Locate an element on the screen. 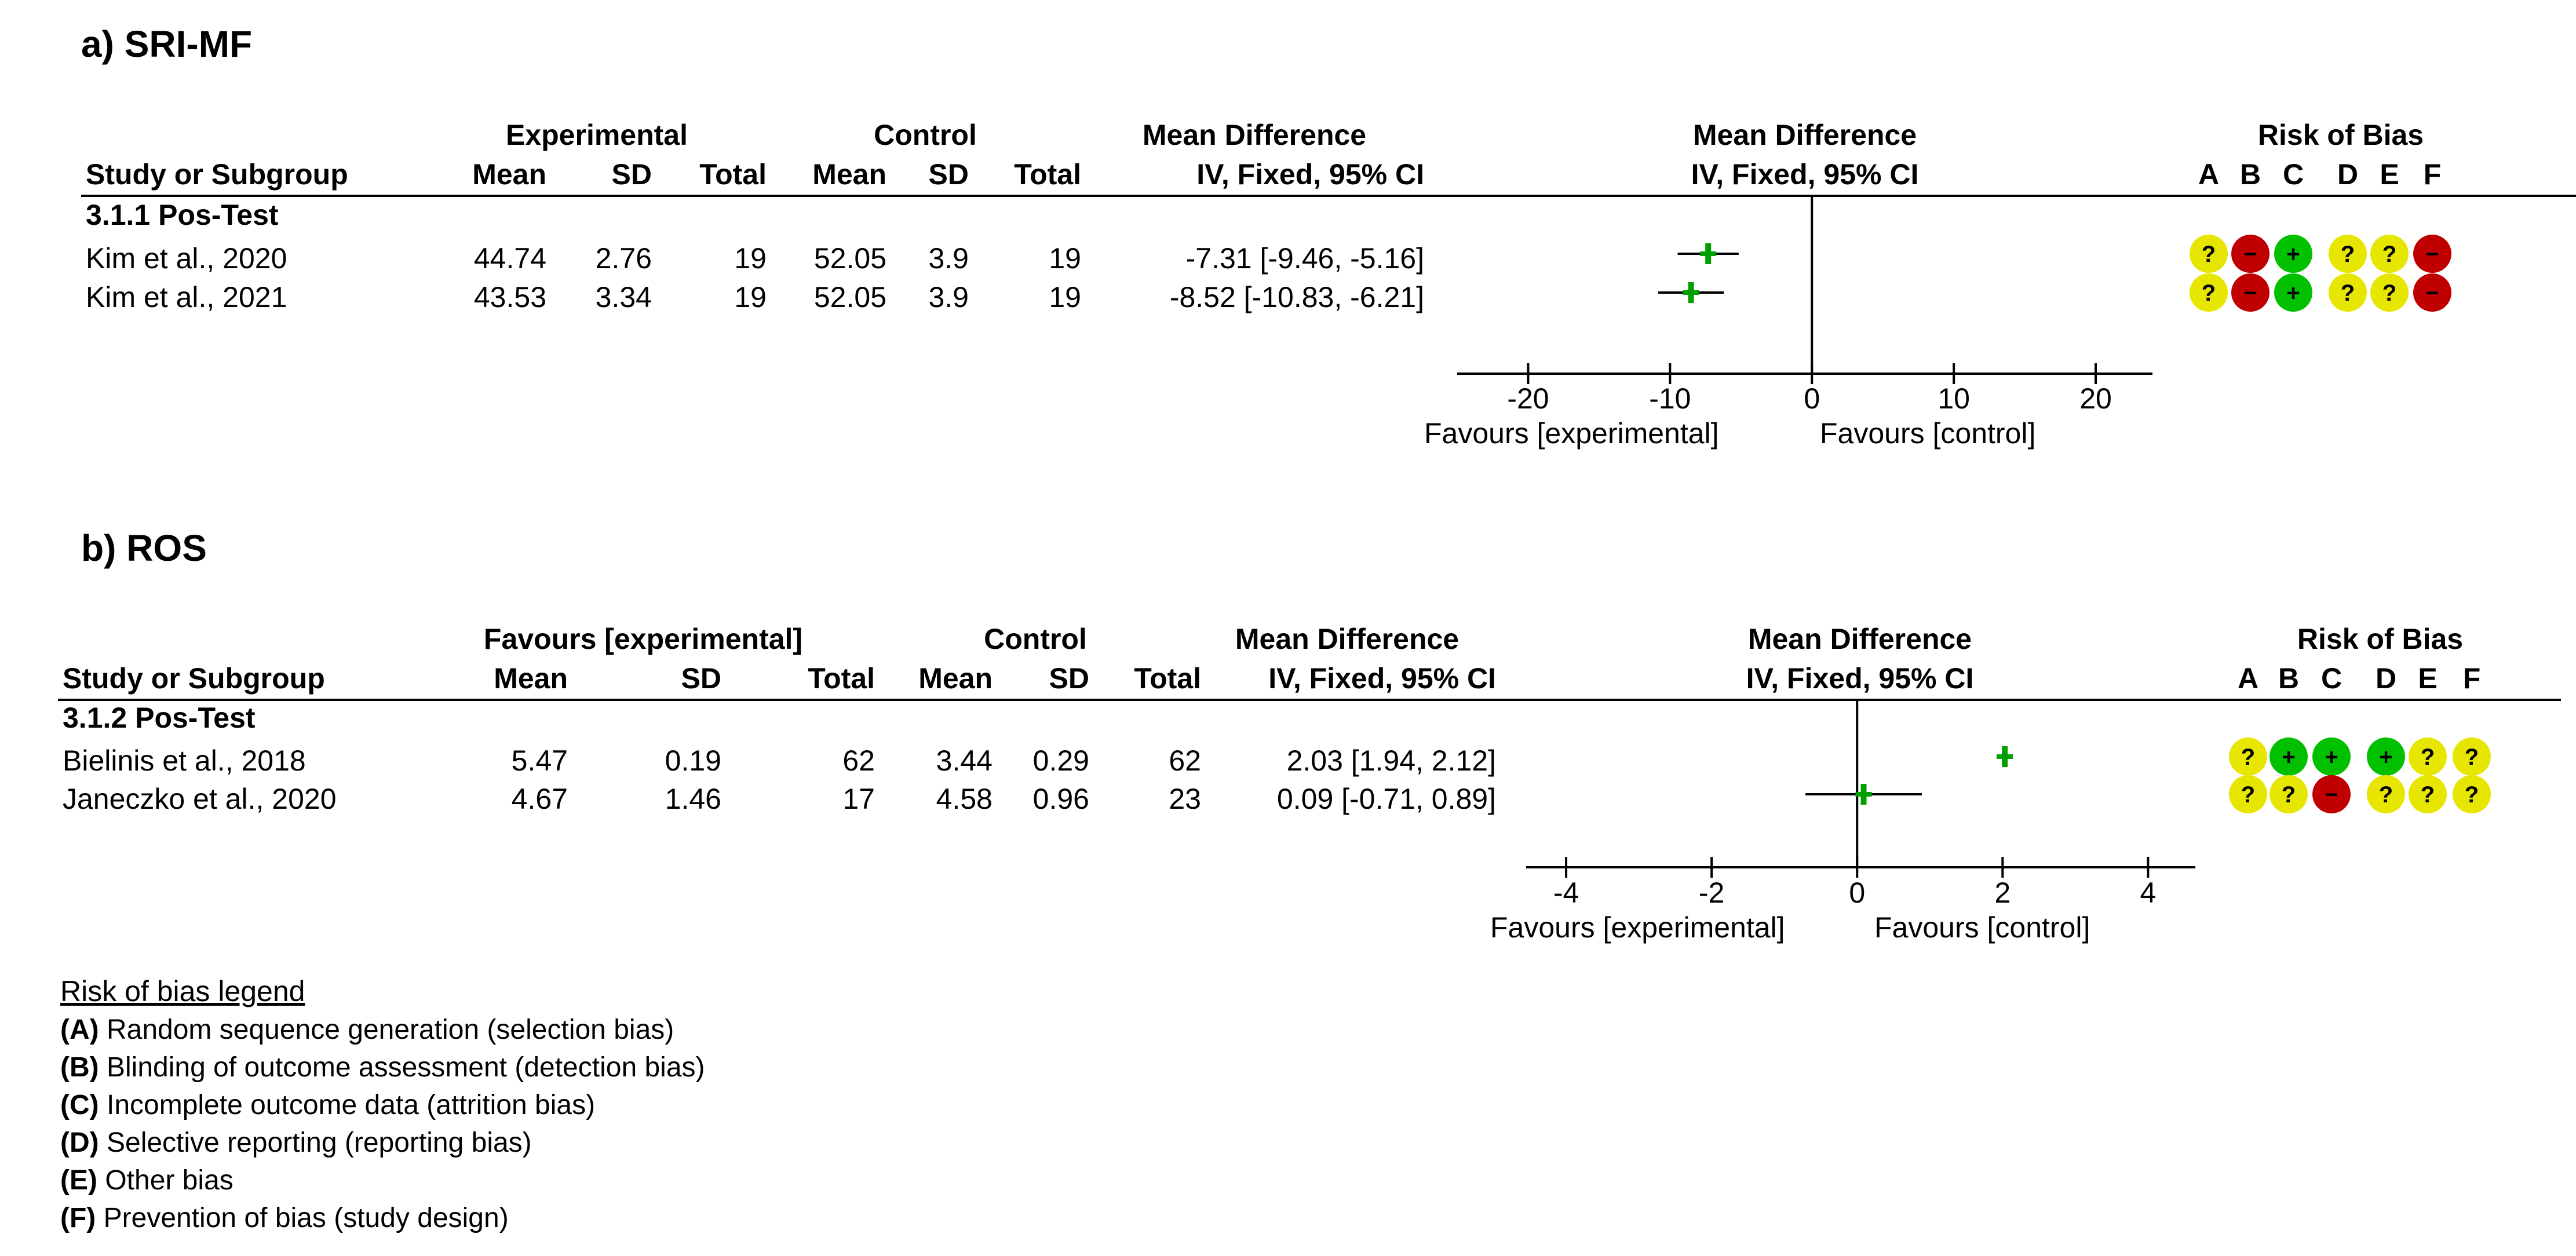 The image size is (2576, 1256). x-axis-tick-label: -2 is located at coordinates (1711, 893).